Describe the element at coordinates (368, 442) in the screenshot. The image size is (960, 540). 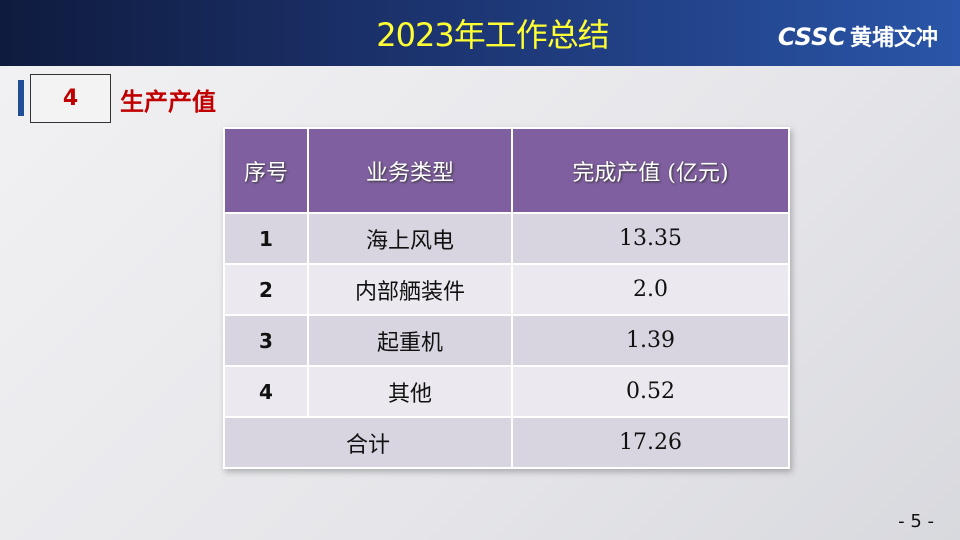
I see `total-label: 合计` at that location.